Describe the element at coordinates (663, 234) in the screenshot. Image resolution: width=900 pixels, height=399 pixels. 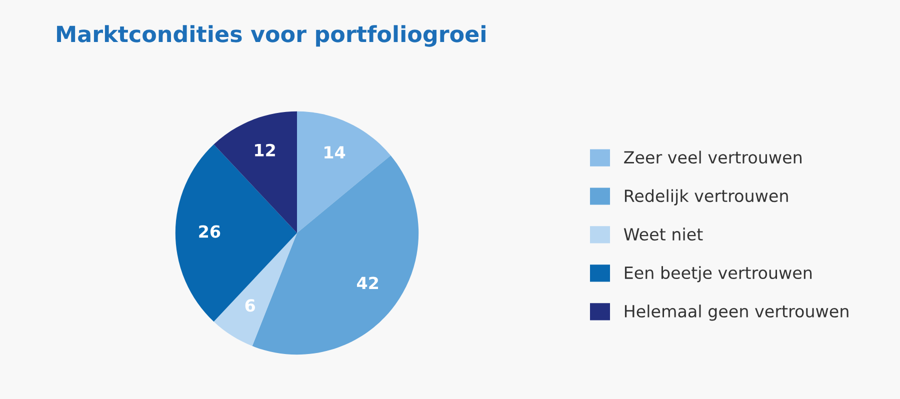
I see `legend-label: Weet niet` at that location.